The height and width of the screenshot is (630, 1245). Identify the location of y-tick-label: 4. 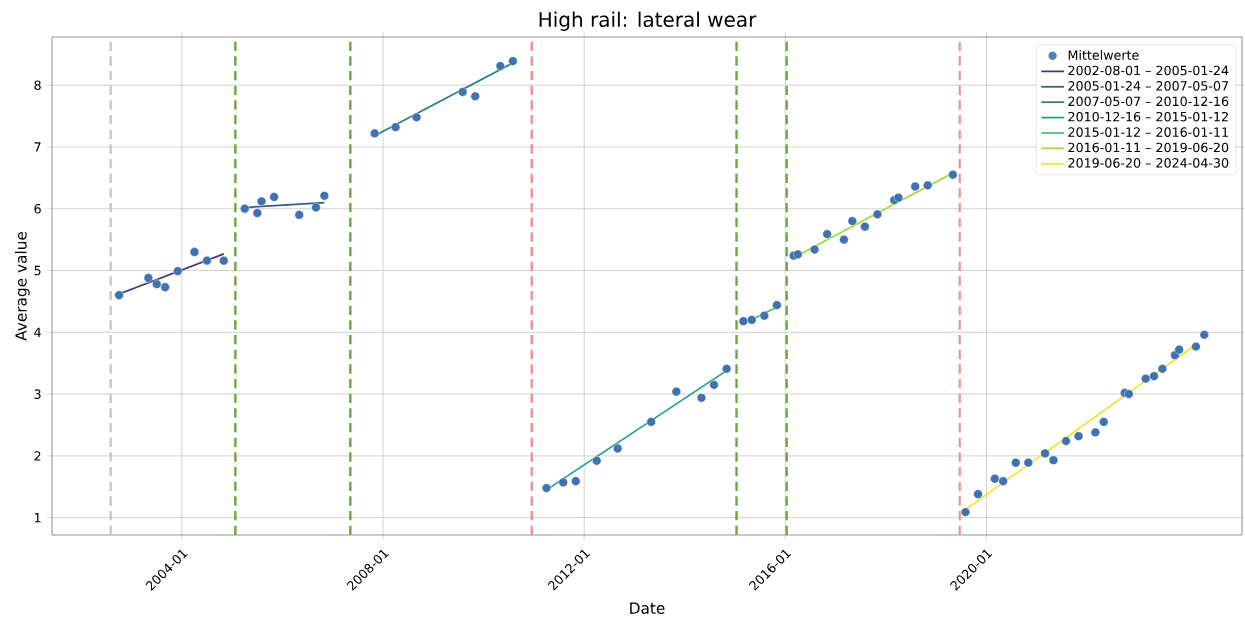
(37, 332).